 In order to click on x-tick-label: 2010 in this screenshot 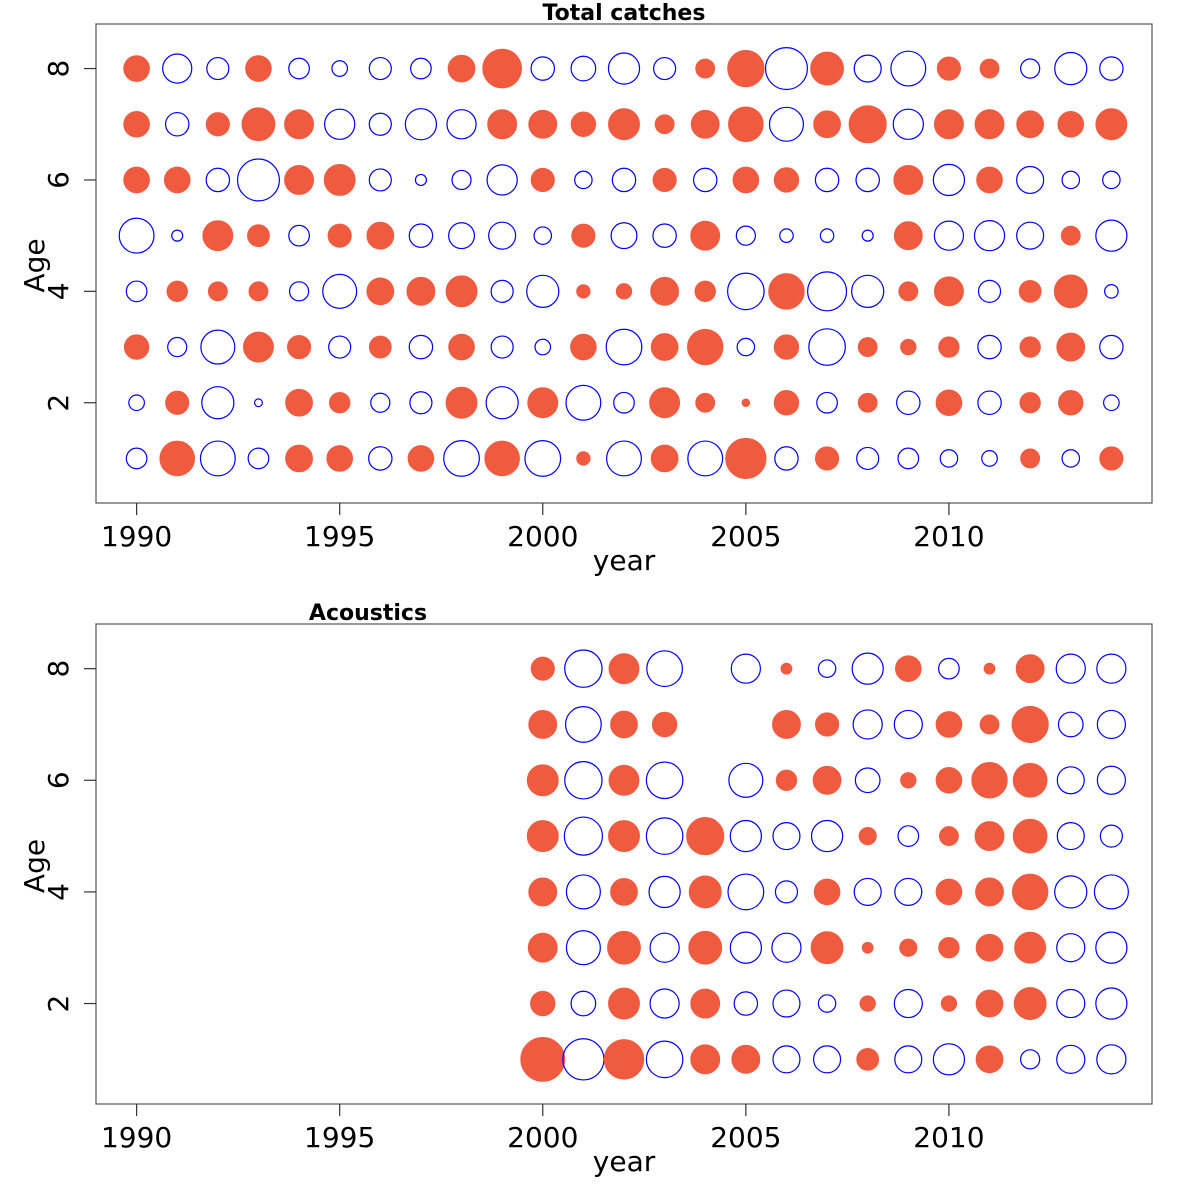, I will do `click(948, 1137)`.